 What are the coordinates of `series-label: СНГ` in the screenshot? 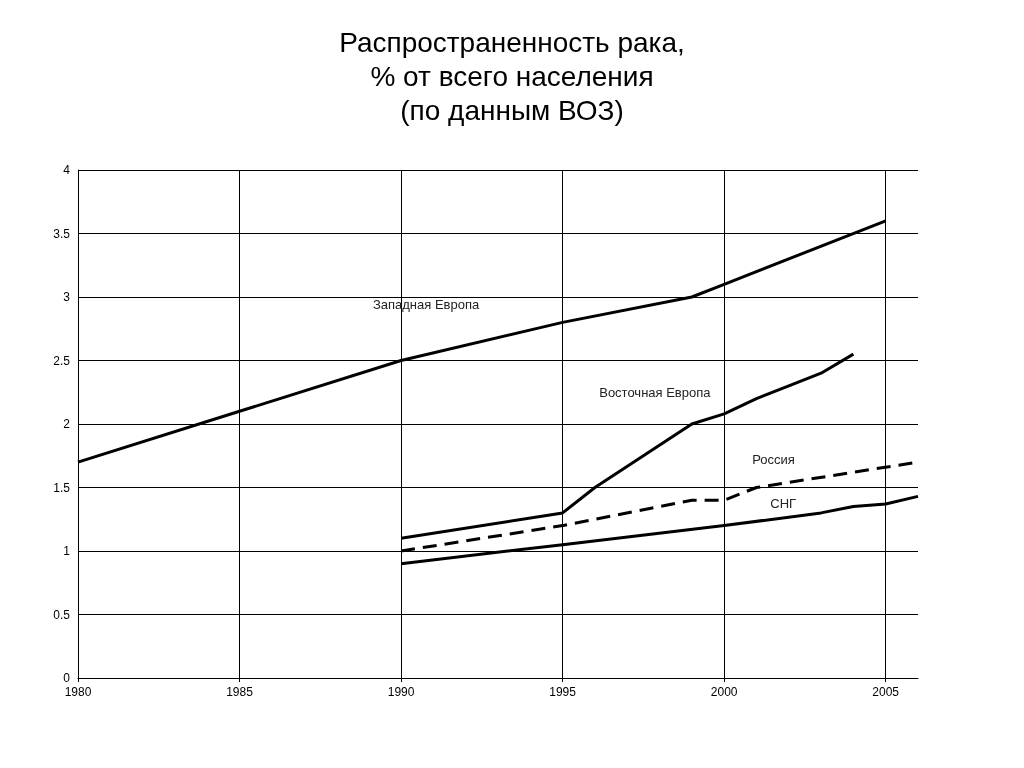 It's located at (783, 504).